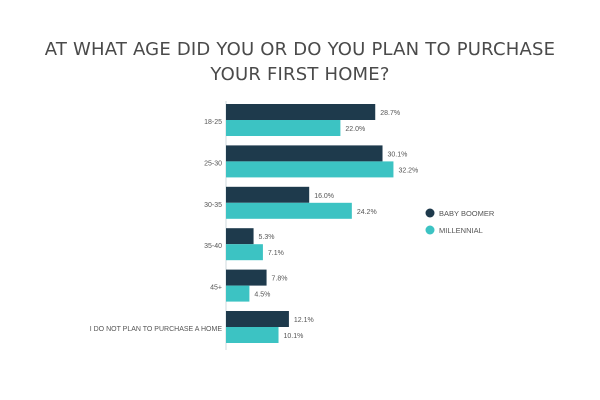 This screenshot has height=400, width=600. What do you see at coordinates (280, 279) in the screenshot?
I see `data-label: 7.8%` at bounding box center [280, 279].